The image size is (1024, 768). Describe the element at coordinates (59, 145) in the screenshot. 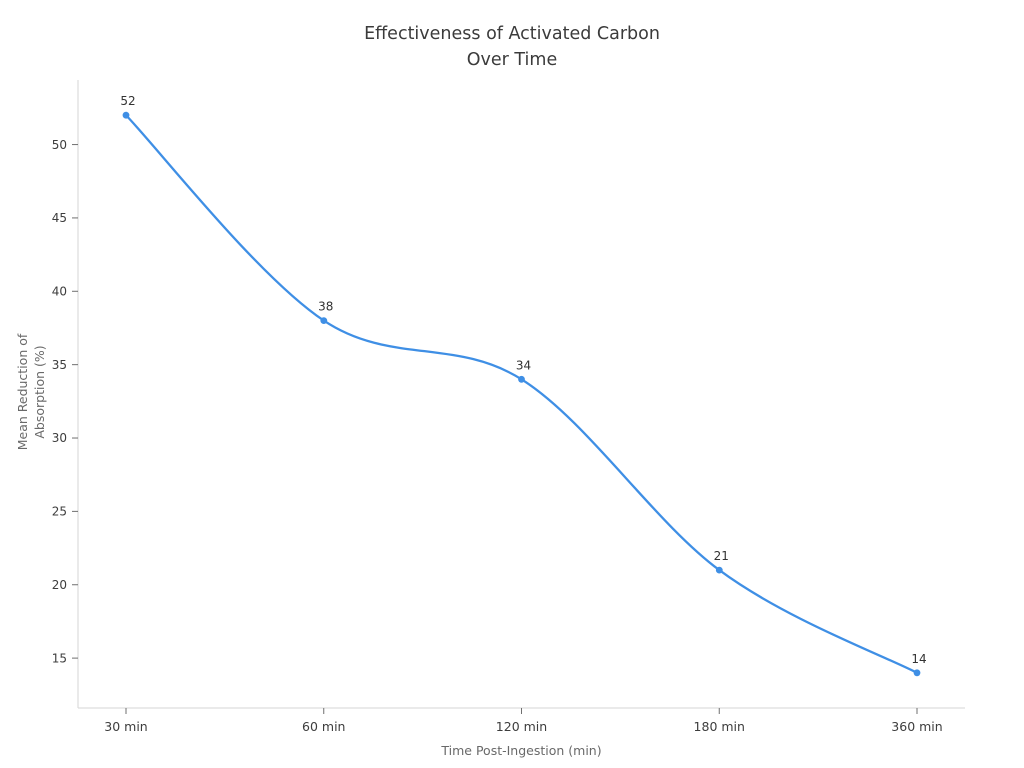

I see `y-tick-label: 50` at that location.